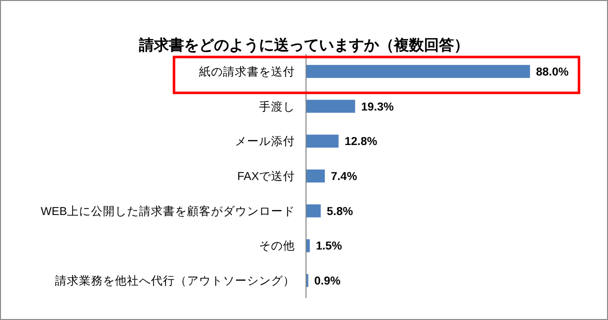 The height and width of the screenshot is (320, 608). Describe the element at coordinates (167, 211) in the screenshot. I see `y-tick-label: WEB上に公開した請求書を顧客がダウンロード` at that location.